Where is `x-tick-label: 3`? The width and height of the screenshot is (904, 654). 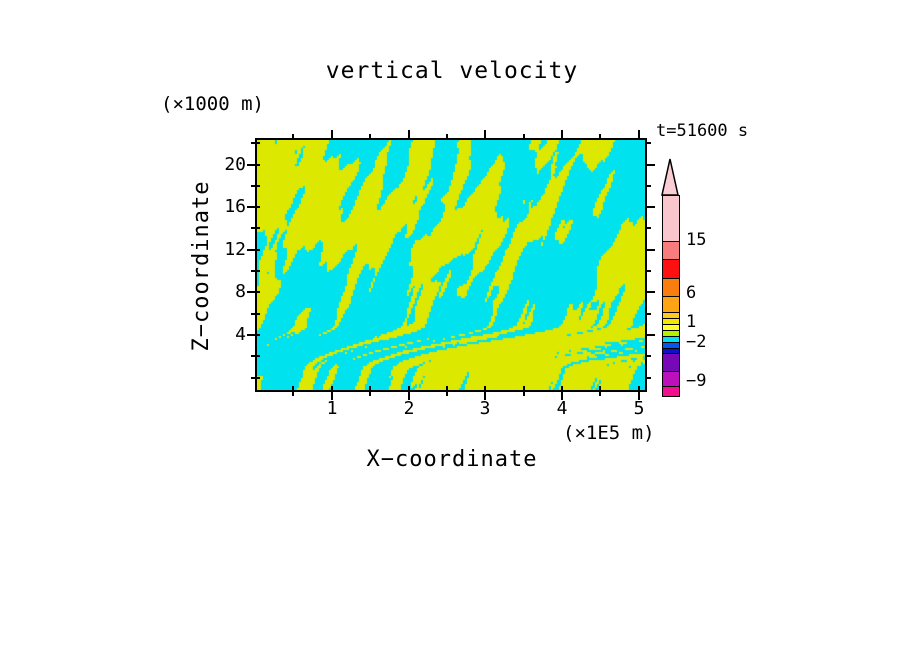
x-tick-label: 3 is located at coordinates (485, 408).